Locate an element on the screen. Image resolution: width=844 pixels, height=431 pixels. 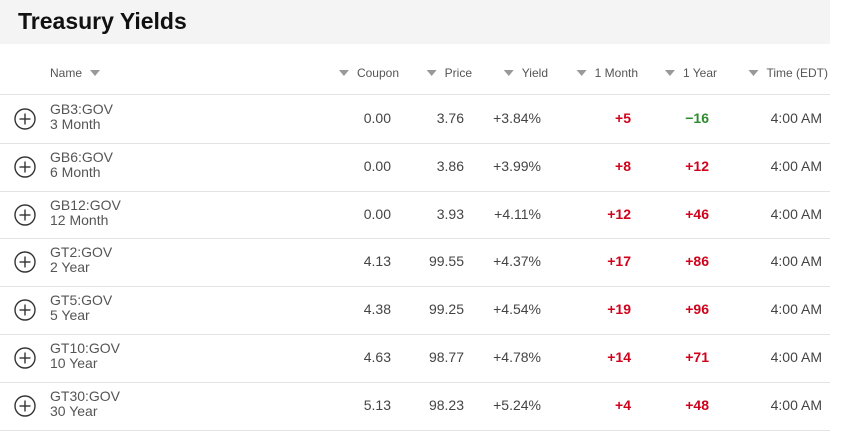
cell: 4.63 is located at coordinates (377, 356).